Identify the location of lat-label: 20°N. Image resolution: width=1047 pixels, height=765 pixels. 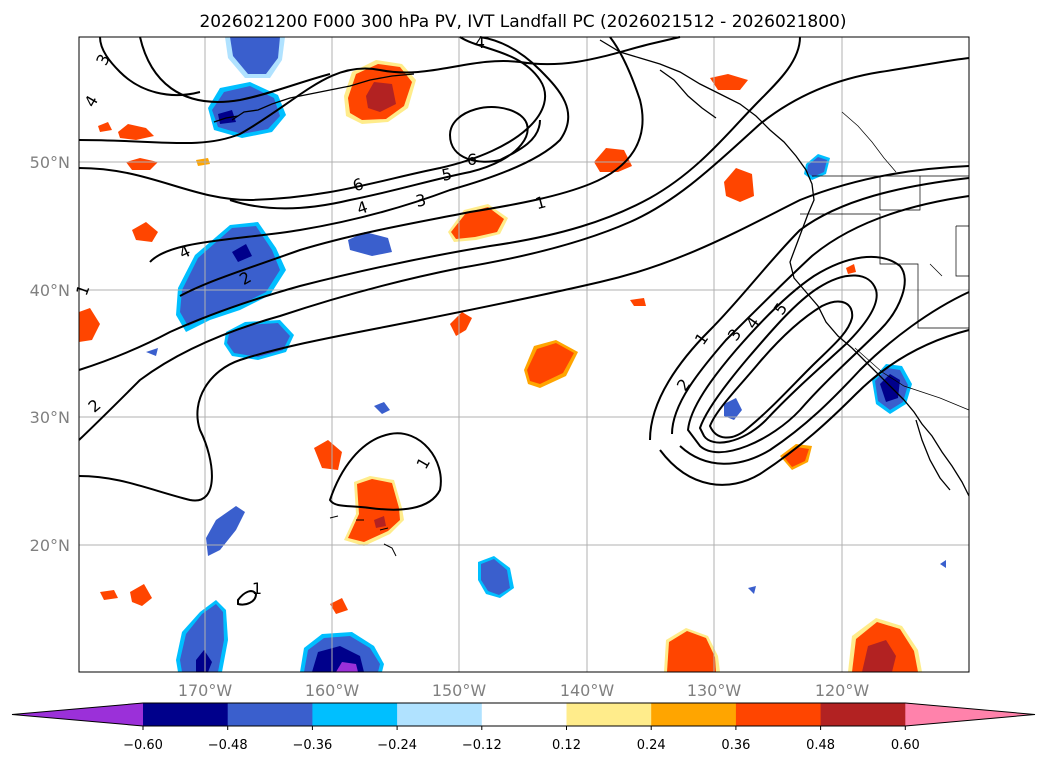
(50, 545).